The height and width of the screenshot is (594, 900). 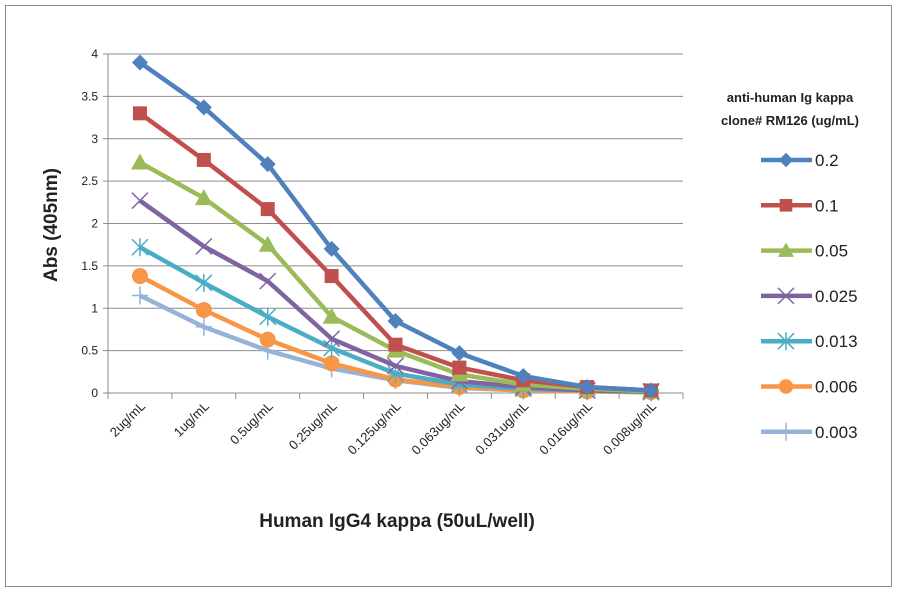 What do you see at coordinates (804, 251) in the screenshot?
I see `legend-item-0.05: 0.05` at bounding box center [804, 251].